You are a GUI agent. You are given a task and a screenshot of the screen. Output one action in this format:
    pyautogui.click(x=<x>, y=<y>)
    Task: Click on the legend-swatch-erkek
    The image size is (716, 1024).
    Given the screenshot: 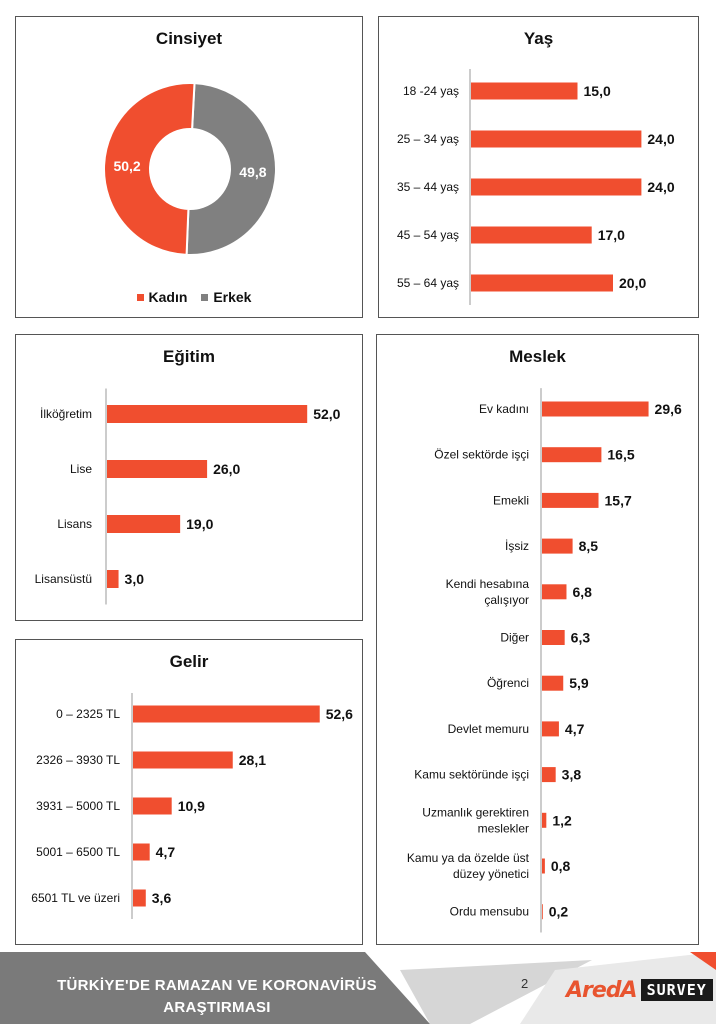 What is the action you would take?
    pyautogui.click(x=205, y=297)
    